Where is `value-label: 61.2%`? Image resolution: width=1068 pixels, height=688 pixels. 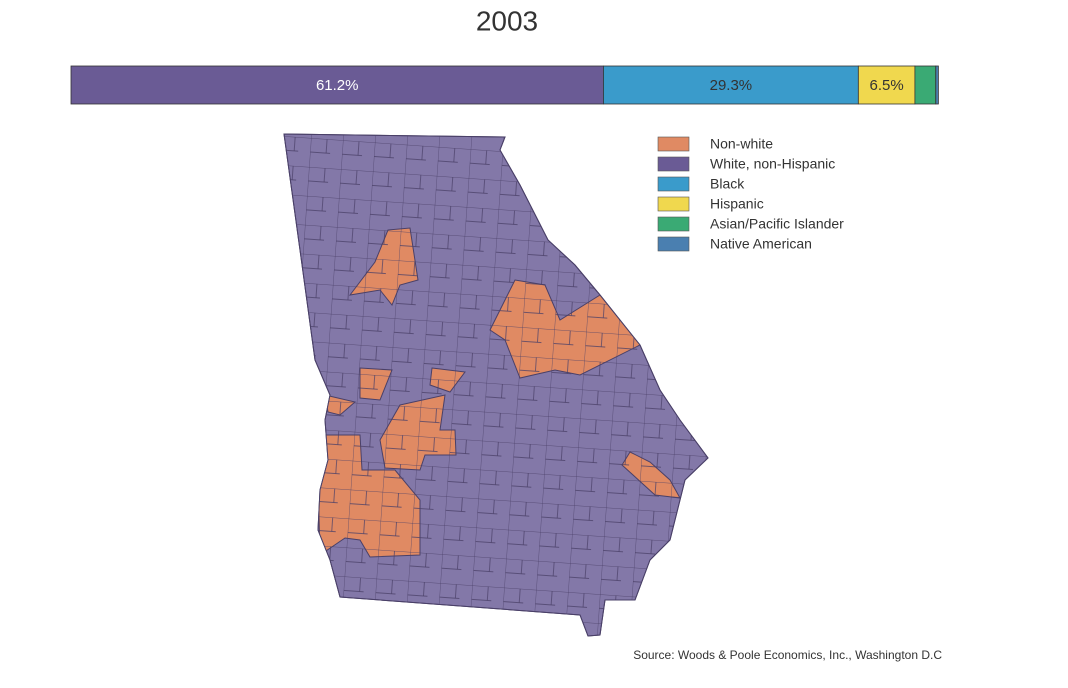
value-label: 61.2% is located at coordinates (337, 85).